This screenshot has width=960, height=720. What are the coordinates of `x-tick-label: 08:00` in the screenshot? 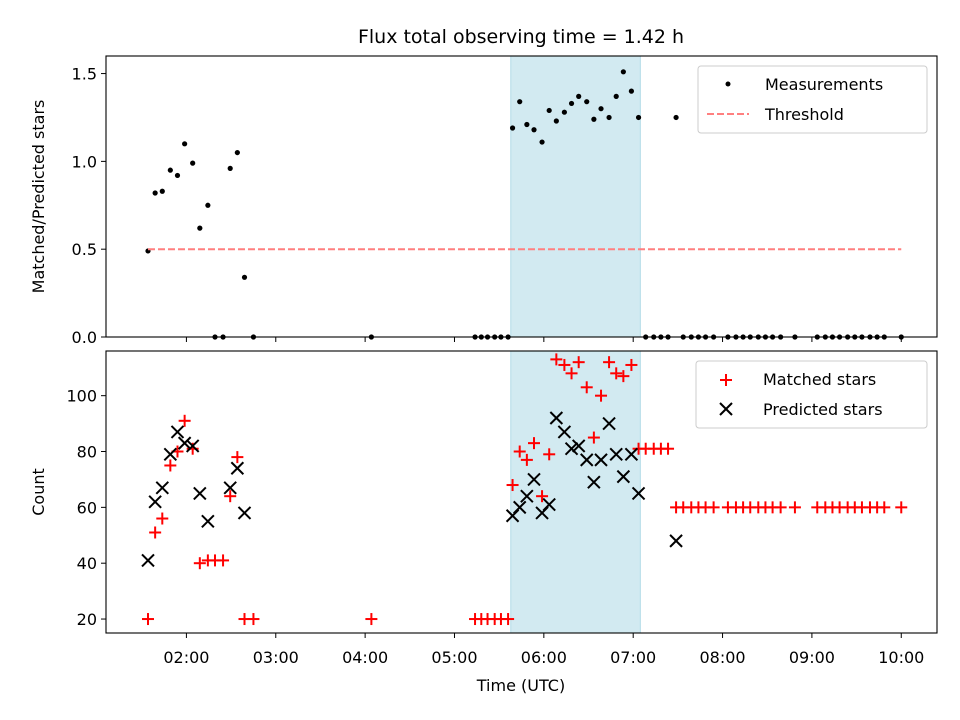 It's located at (722, 657).